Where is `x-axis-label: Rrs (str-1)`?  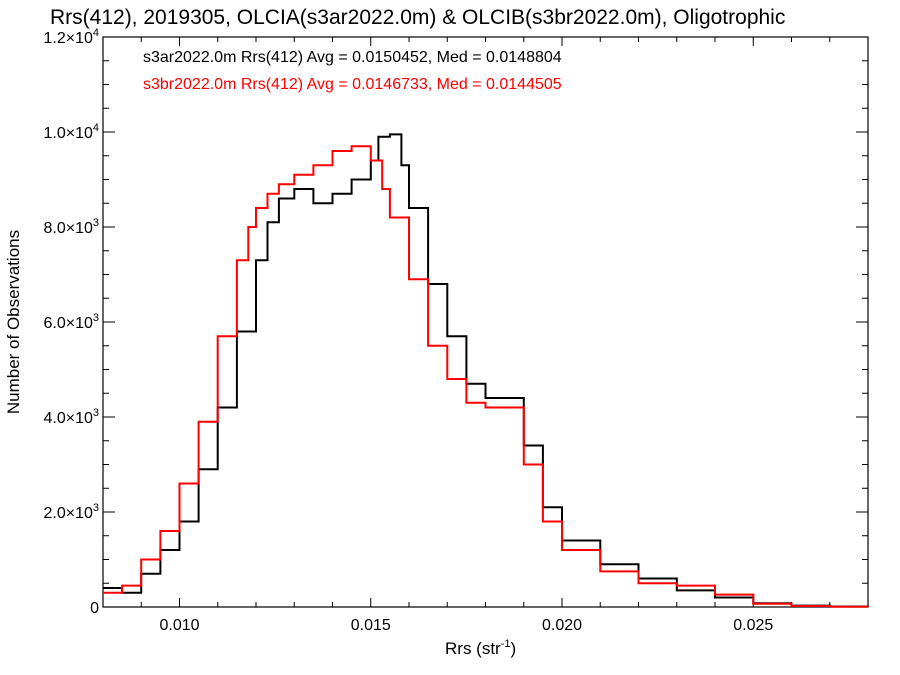 x-axis-label: Rrs (str-1) is located at coordinates (480, 648).